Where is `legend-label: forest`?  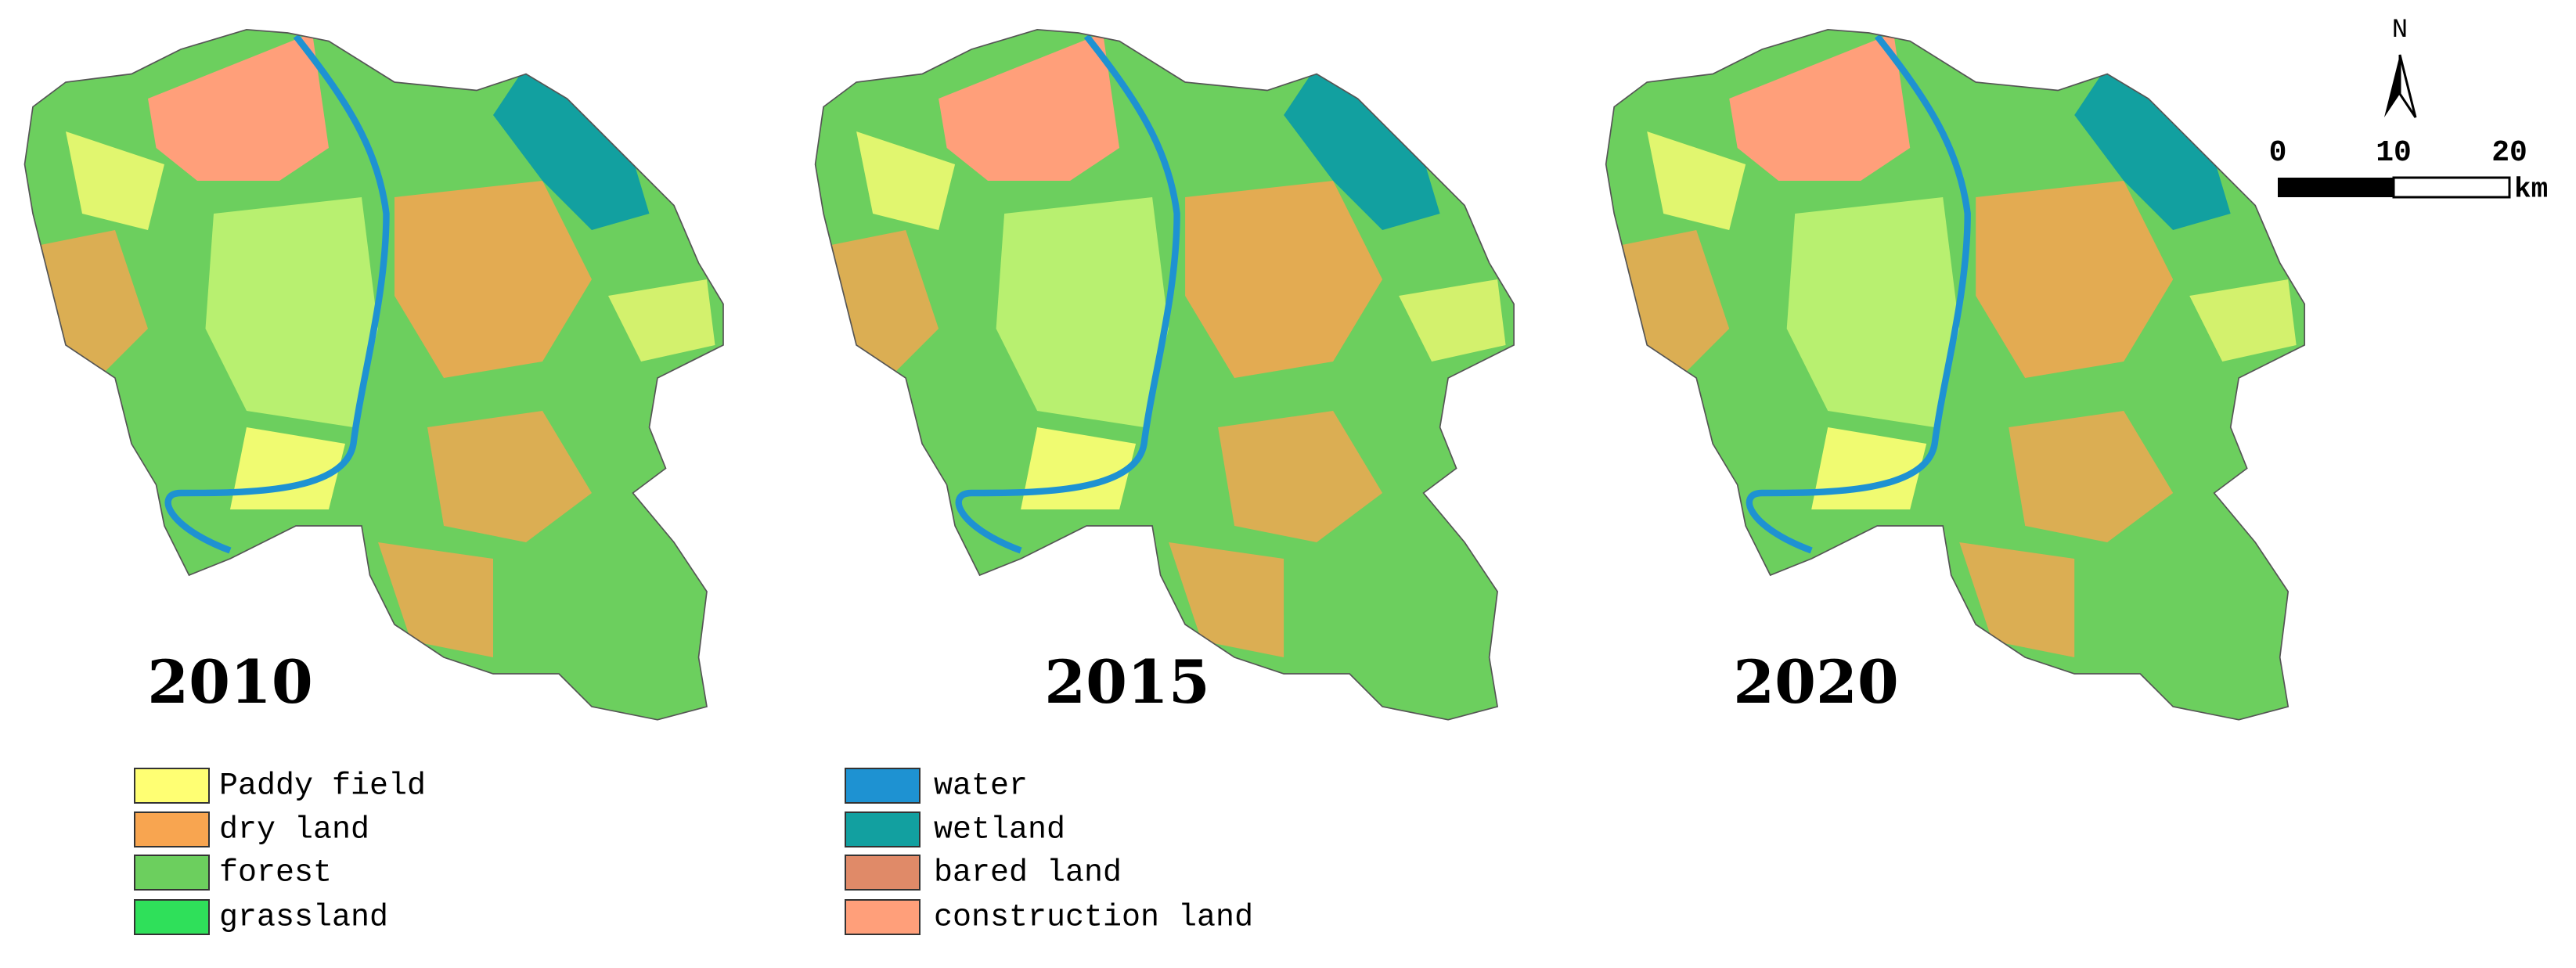
legend-label: forest is located at coordinates (275, 874).